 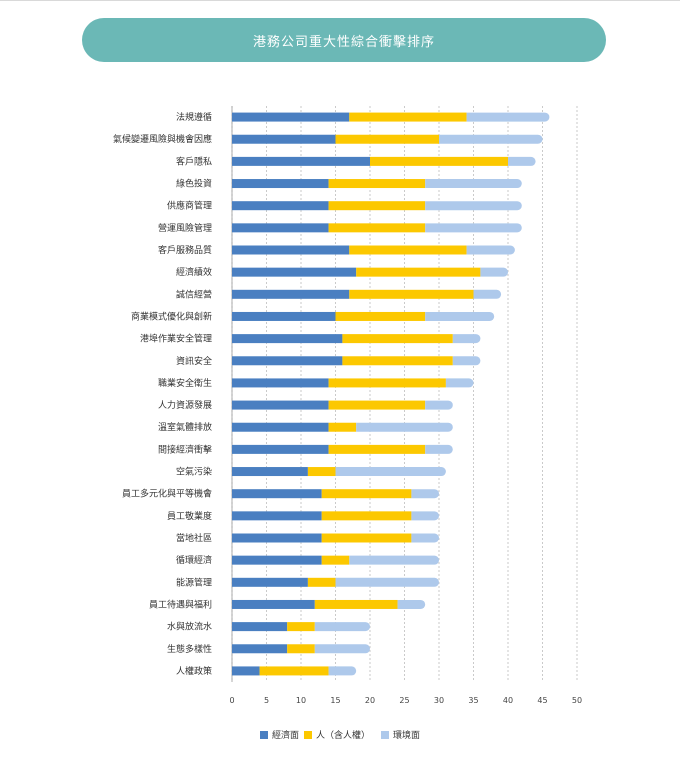 I want to click on category-label: 綠色投資, so click(x=194, y=184).